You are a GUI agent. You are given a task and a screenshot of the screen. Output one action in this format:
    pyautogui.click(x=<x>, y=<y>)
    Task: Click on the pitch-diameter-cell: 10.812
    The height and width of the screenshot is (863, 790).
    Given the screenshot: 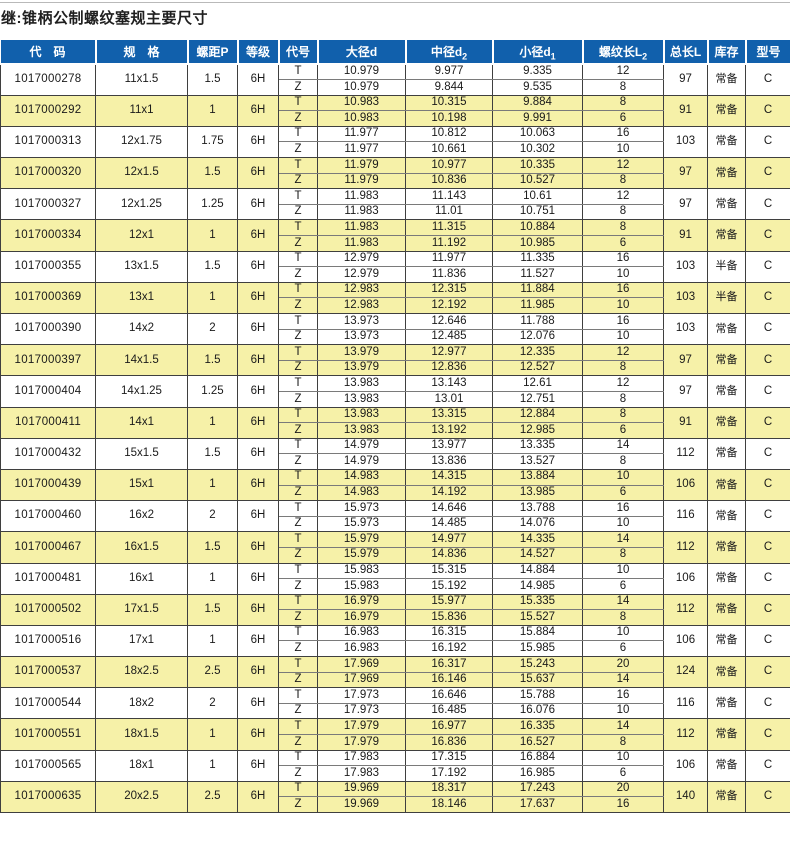 What is the action you would take?
    pyautogui.click(x=449, y=134)
    